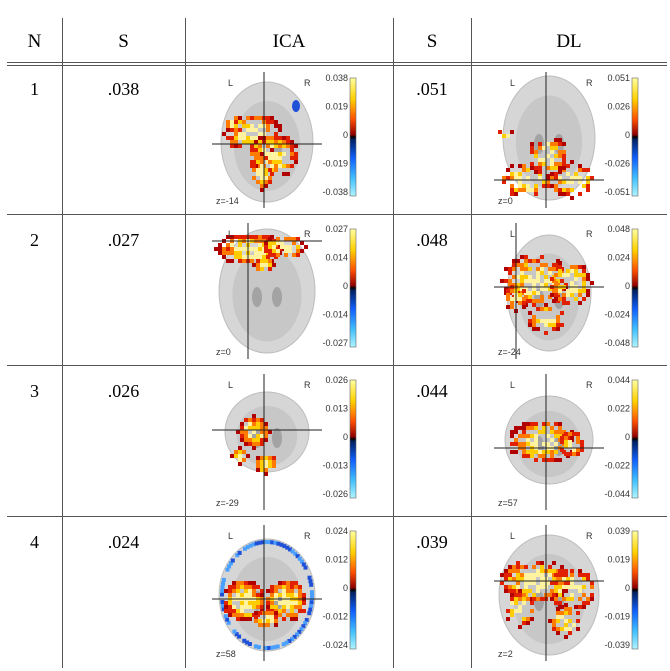 The width and height of the screenshot is (670, 671). Describe the element at coordinates (227, 201) in the screenshot. I see `slice-z-label: z=-14` at that location.